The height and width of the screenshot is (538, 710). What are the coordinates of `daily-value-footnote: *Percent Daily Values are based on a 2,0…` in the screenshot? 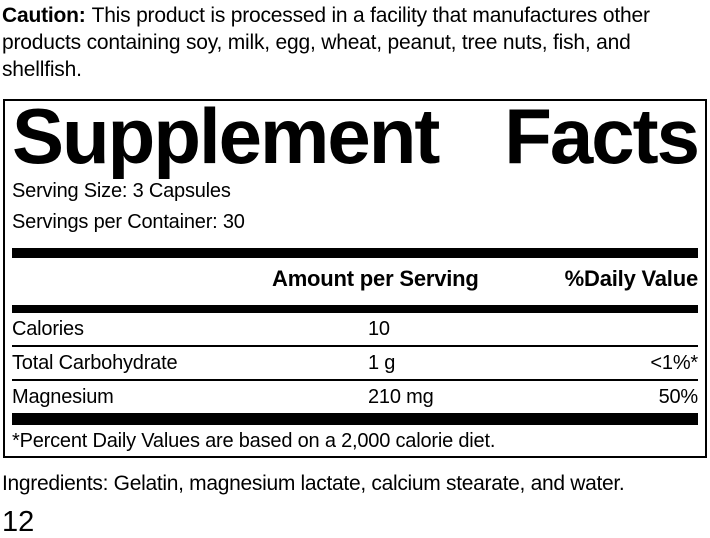 It's located at (254, 441).